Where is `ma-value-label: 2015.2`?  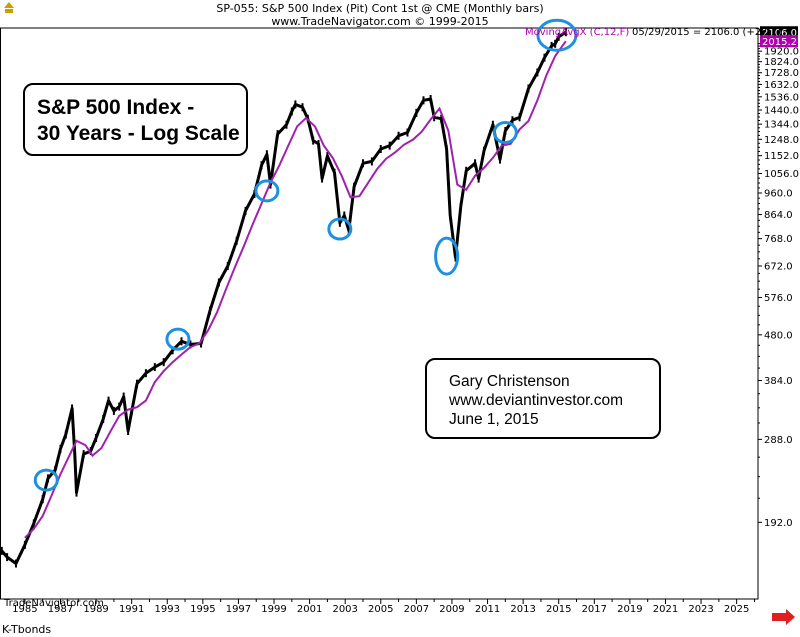 ma-value-label: 2015.2 is located at coordinates (779, 42).